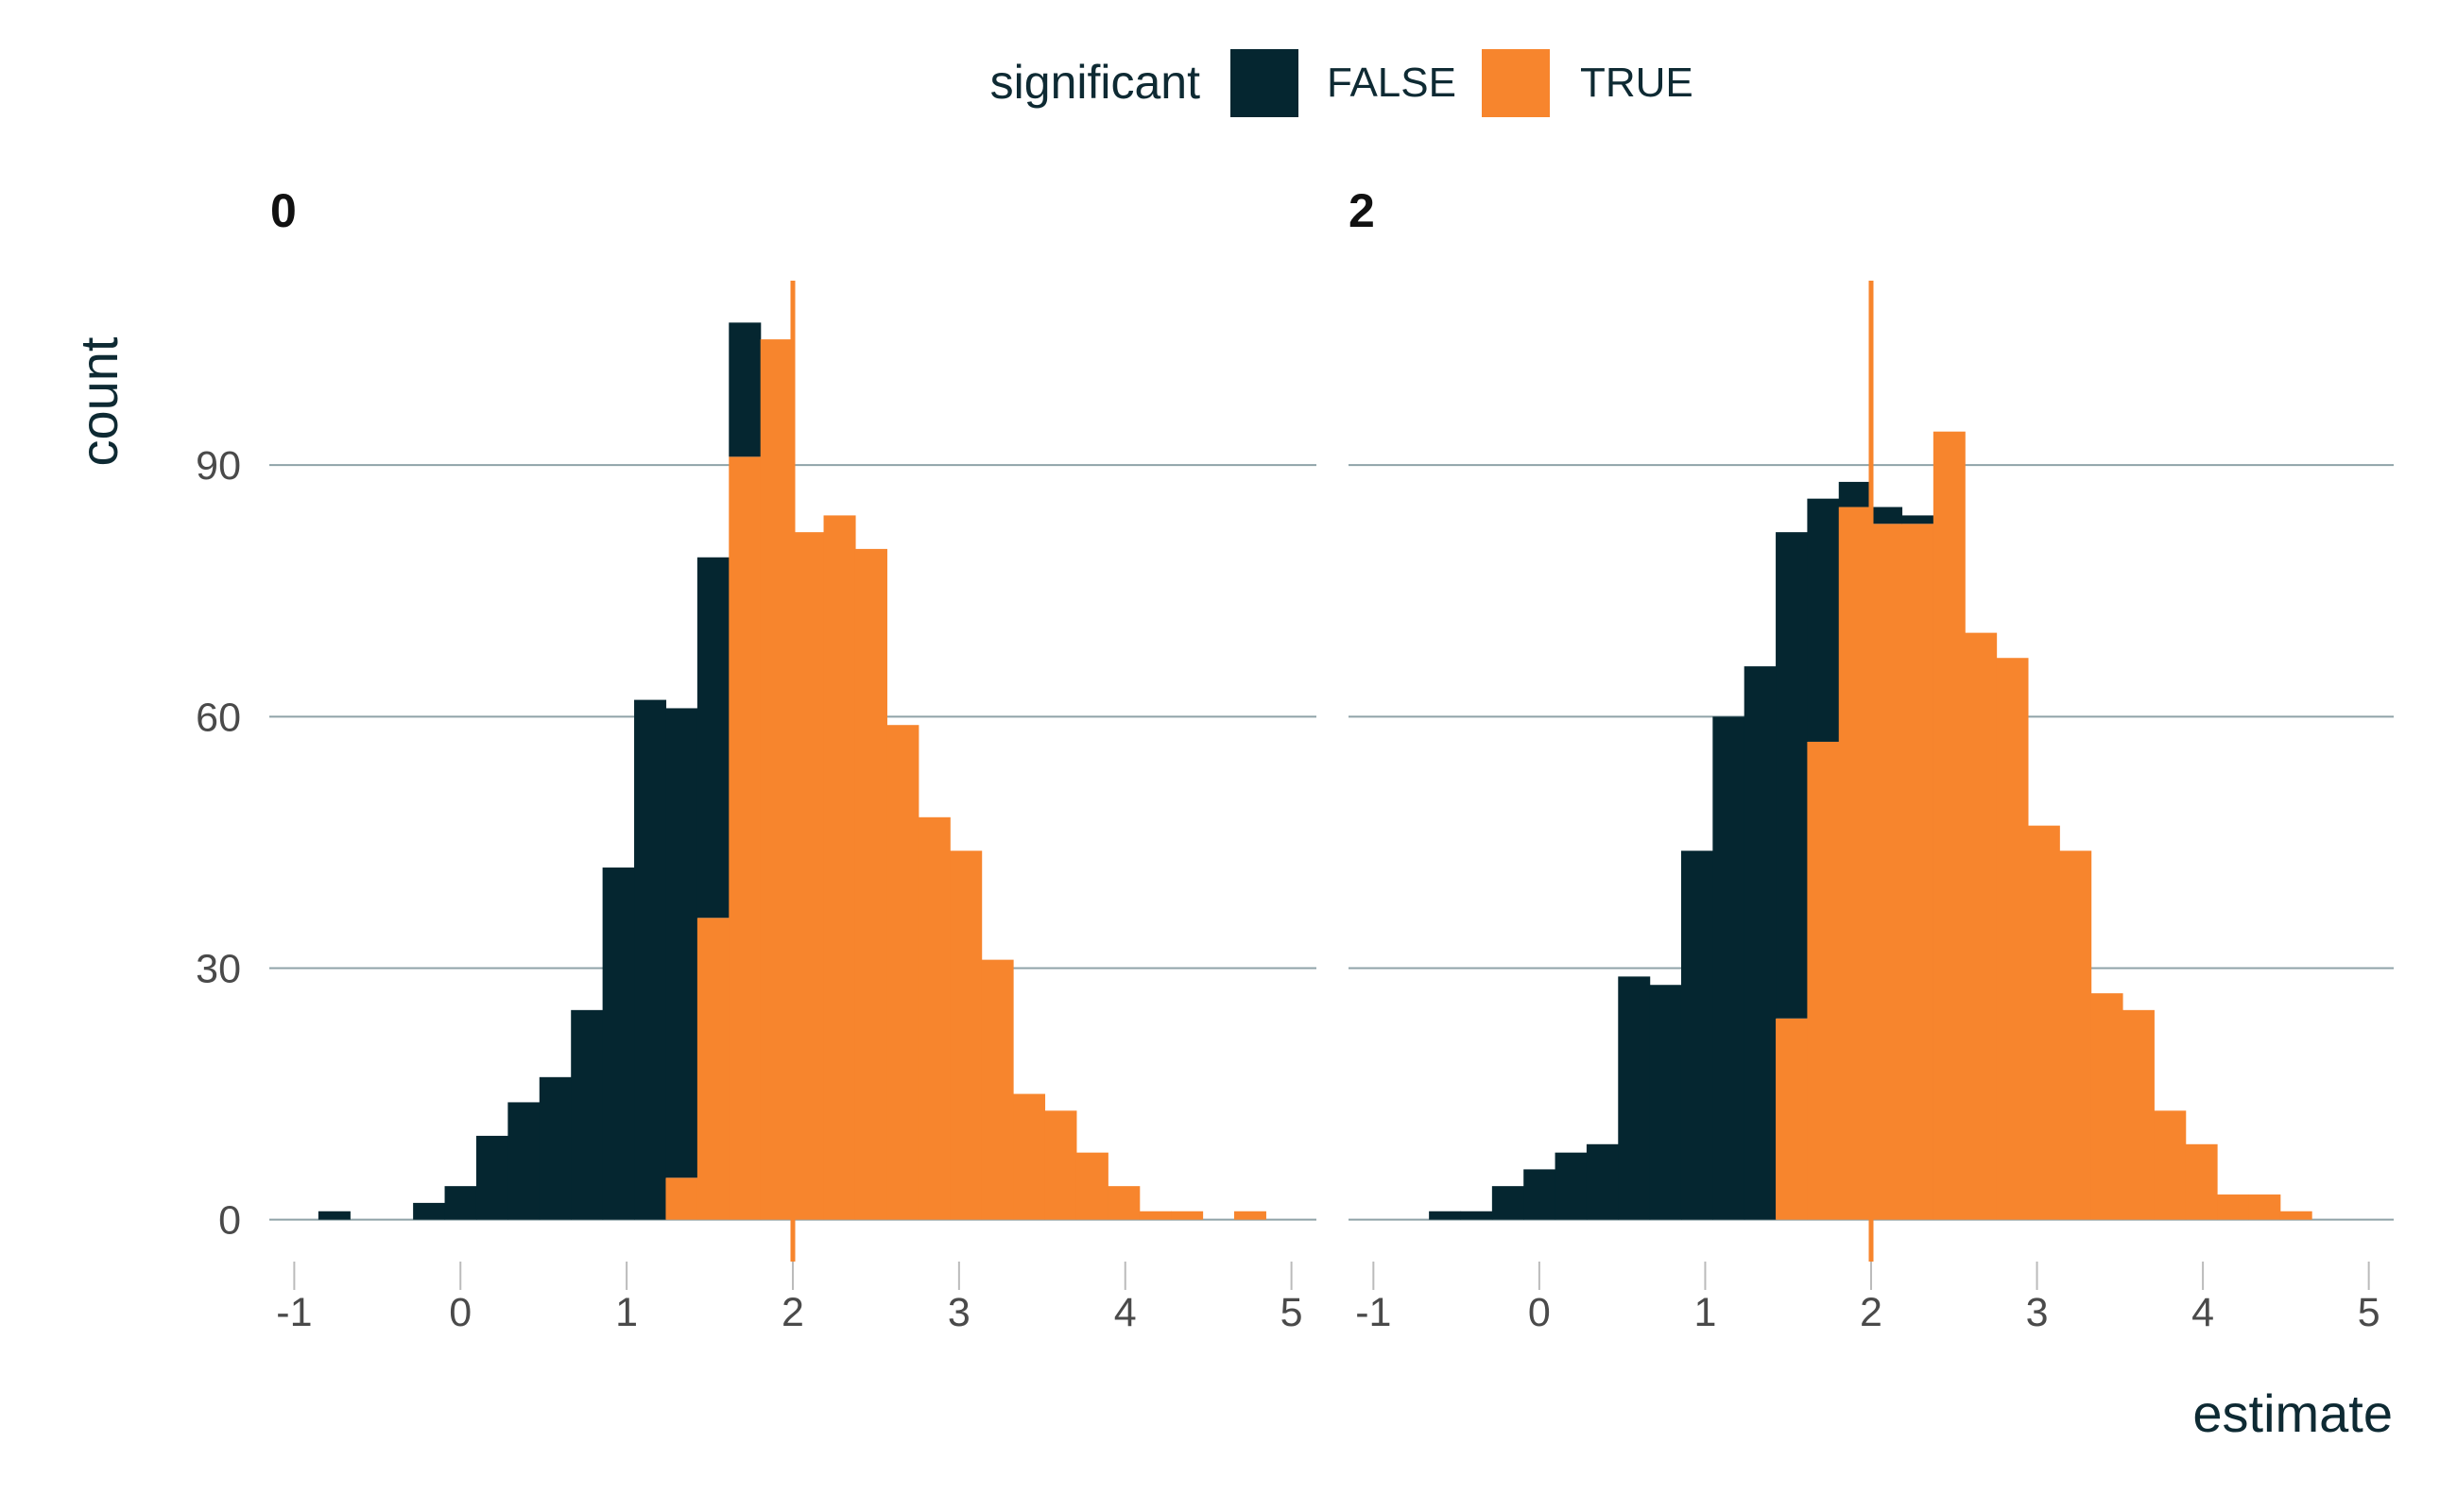  What do you see at coordinates (2292, 1413) in the screenshot?
I see `x-axis-title: estimate` at bounding box center [2292, 1413].